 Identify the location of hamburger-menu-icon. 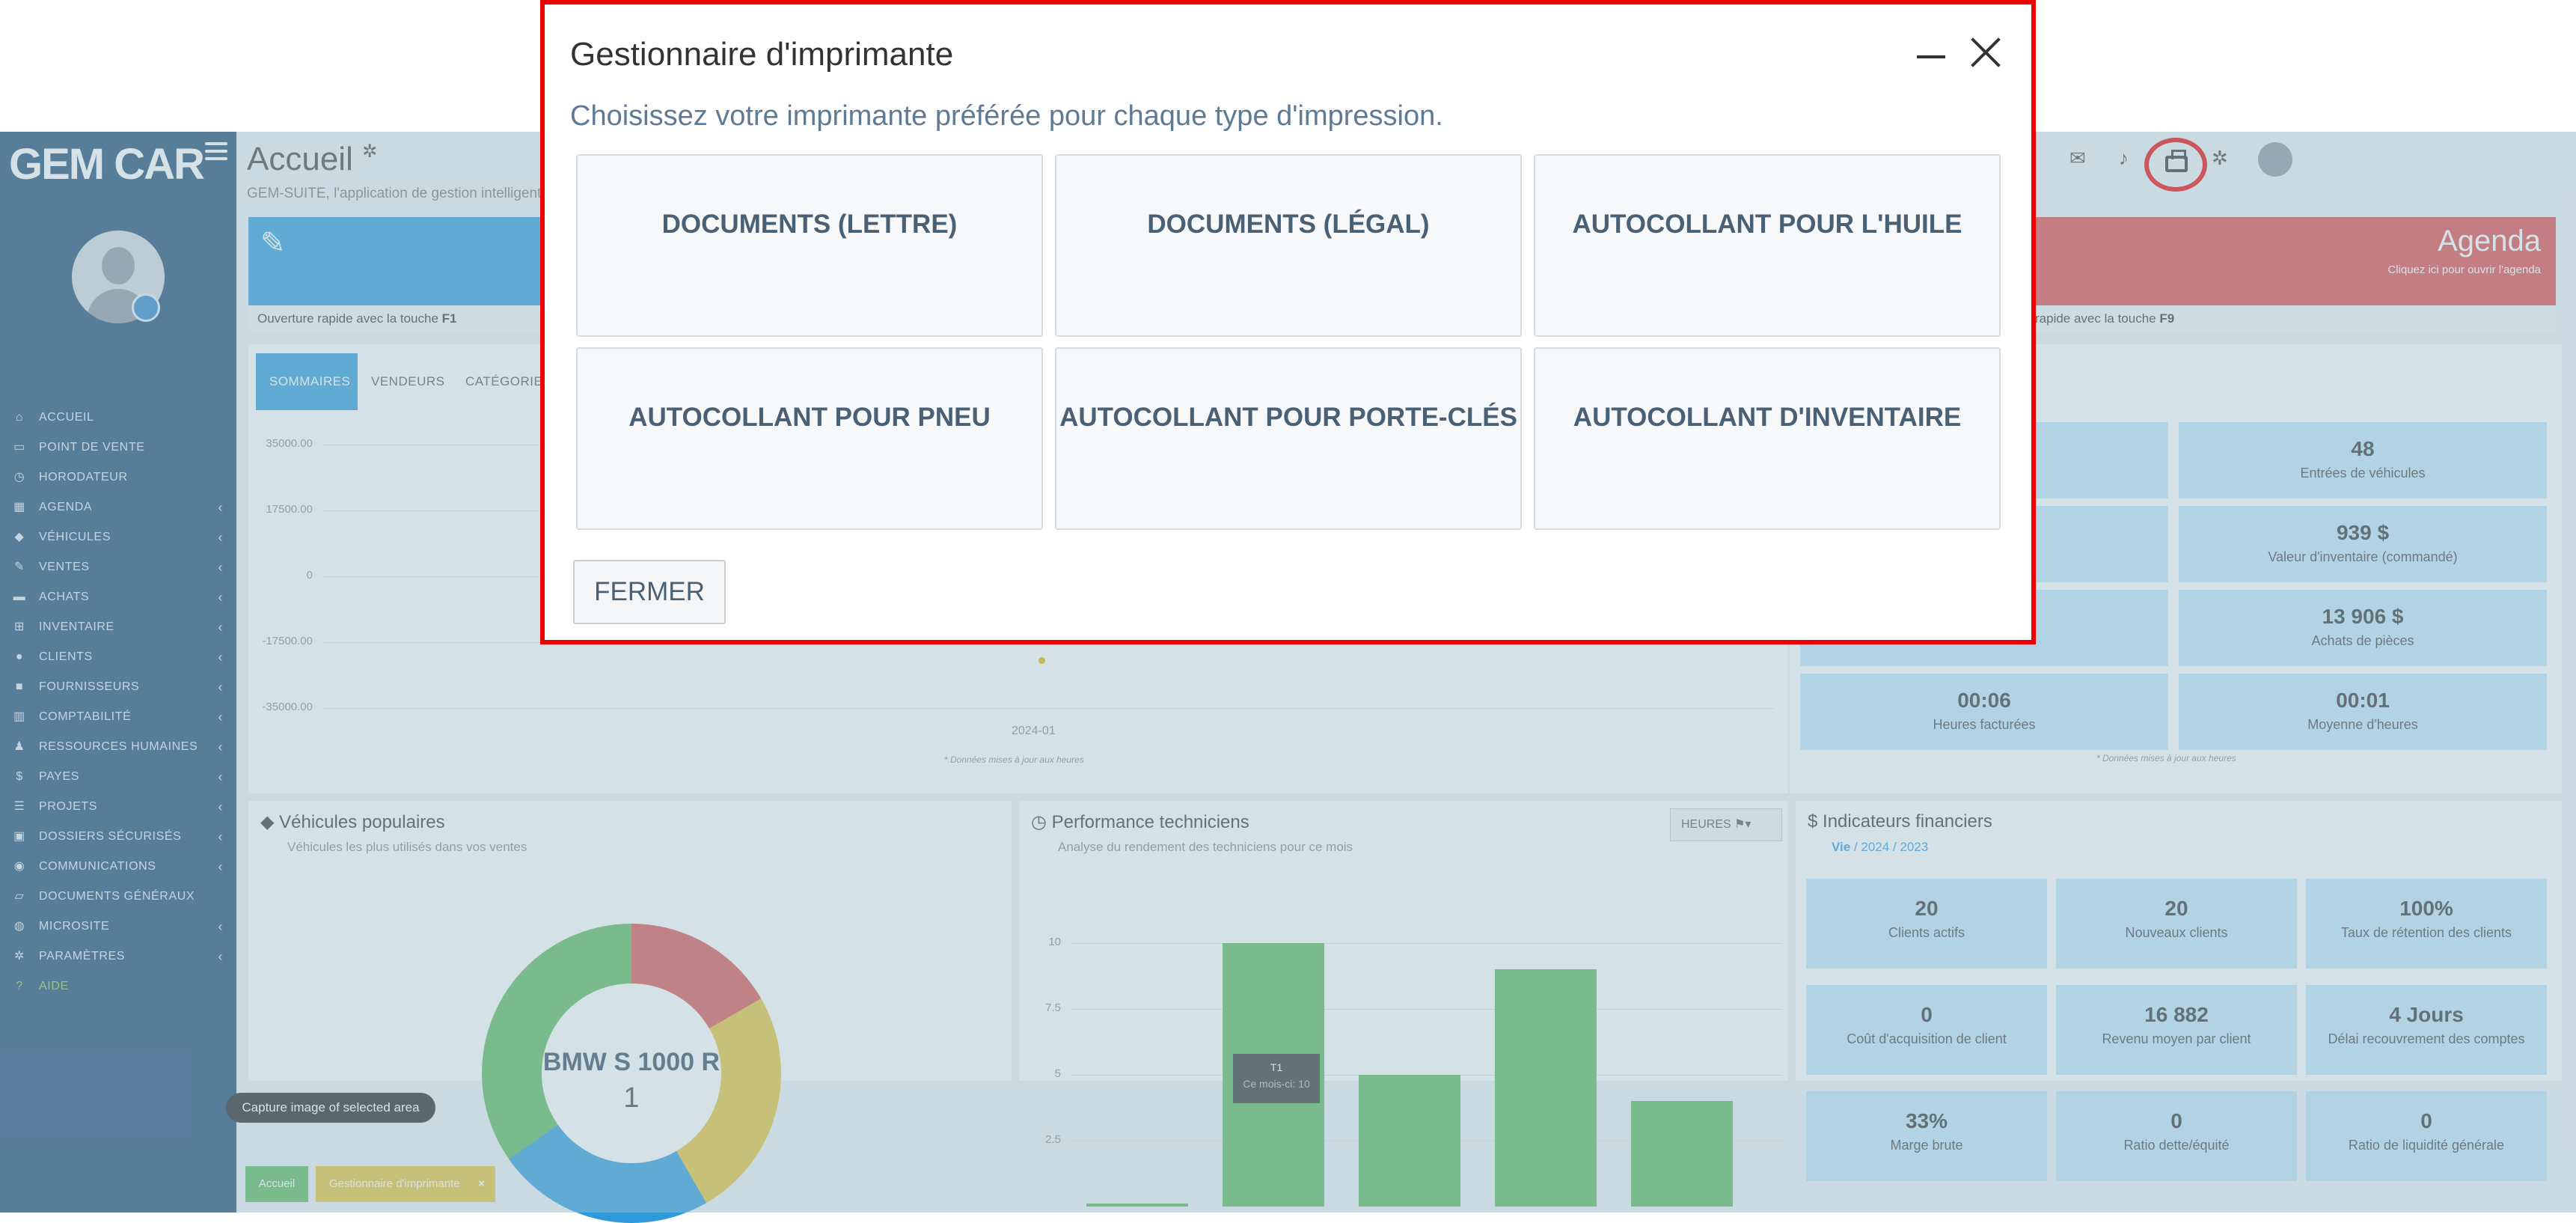
(216, 151).